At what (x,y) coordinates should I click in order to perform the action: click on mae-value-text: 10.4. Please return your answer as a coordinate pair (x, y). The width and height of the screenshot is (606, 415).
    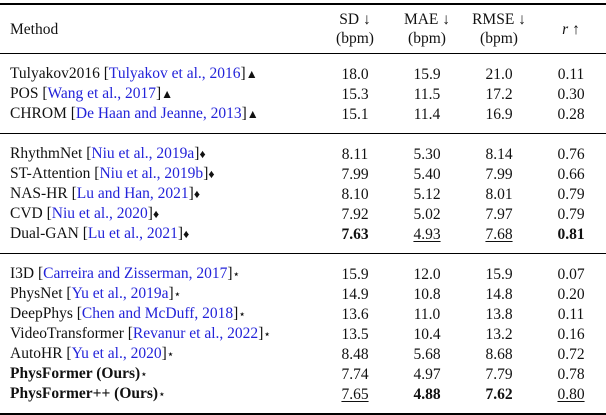
    Looking at the image, I should click on (427, 334).